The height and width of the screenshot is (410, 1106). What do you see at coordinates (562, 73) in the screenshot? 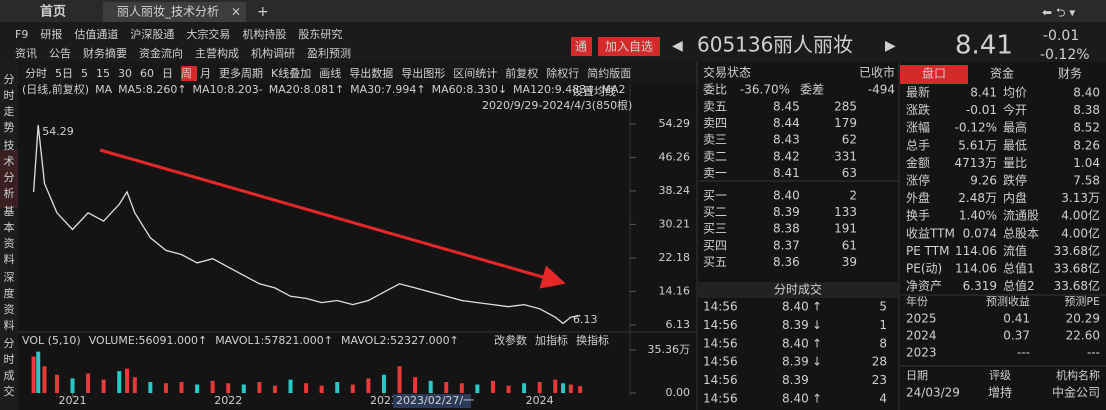
I see `toolbar-item: 除权行` at bounding box center [562, 73].